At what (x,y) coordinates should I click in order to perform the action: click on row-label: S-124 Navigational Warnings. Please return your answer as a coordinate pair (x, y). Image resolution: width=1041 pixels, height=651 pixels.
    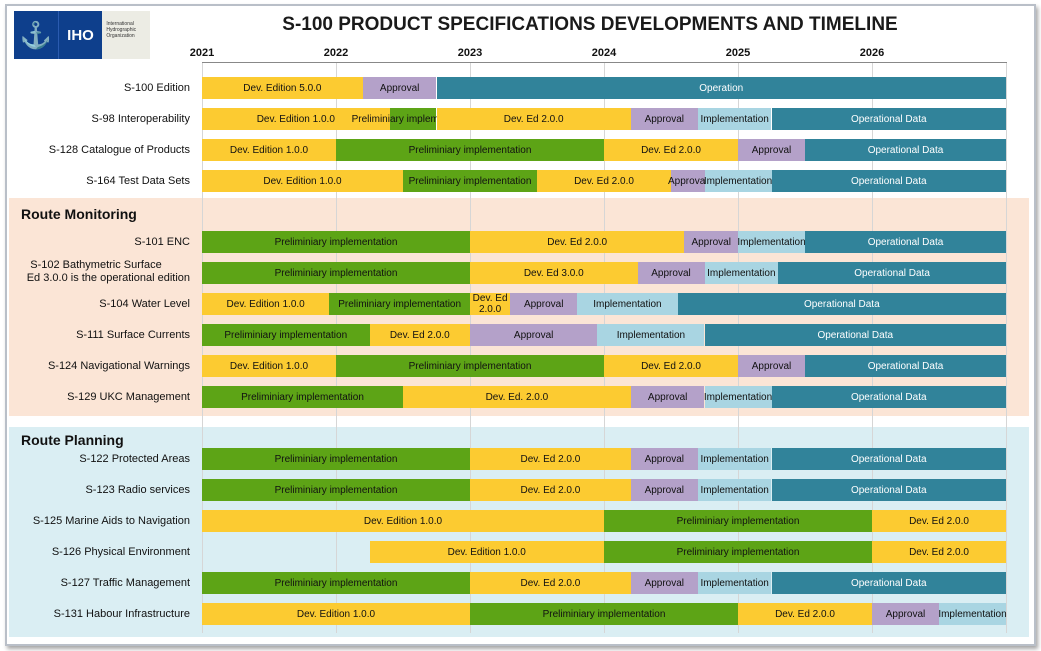
    Looking at the image, I should click on (118, 366).